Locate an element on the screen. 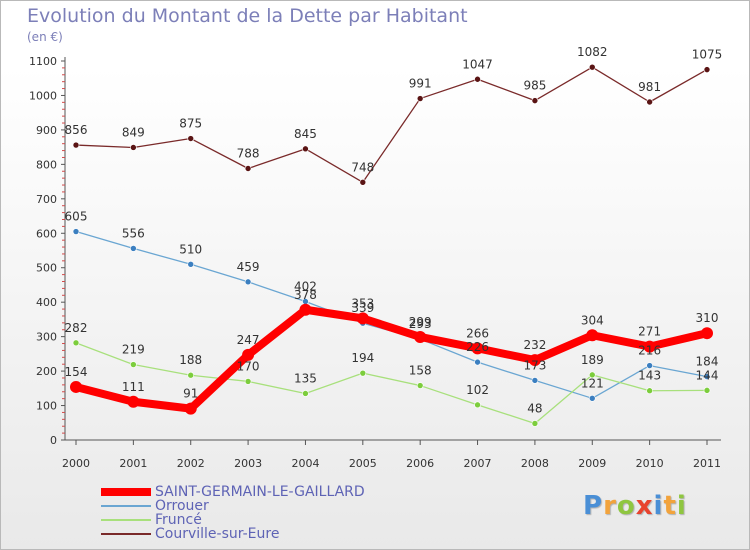  x-tick-label: 2001 is located at coordinates (133, 463).